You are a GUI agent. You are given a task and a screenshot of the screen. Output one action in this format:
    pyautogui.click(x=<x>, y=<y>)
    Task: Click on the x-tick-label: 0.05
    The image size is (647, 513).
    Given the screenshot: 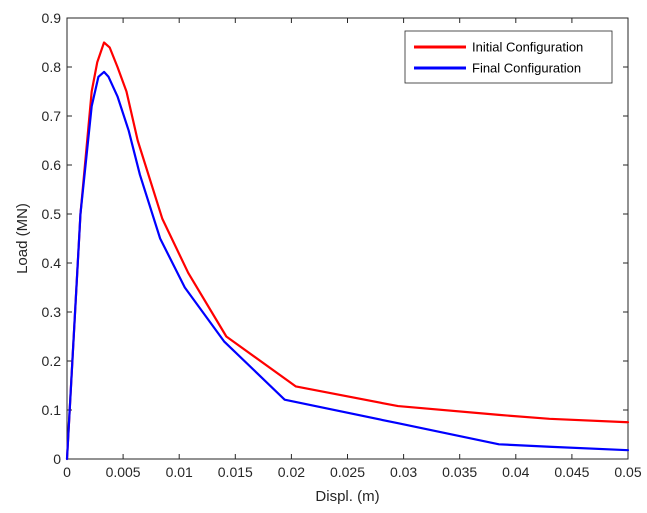 What is the action you would take?
    pyautogui.click(x=627, y=472)
    